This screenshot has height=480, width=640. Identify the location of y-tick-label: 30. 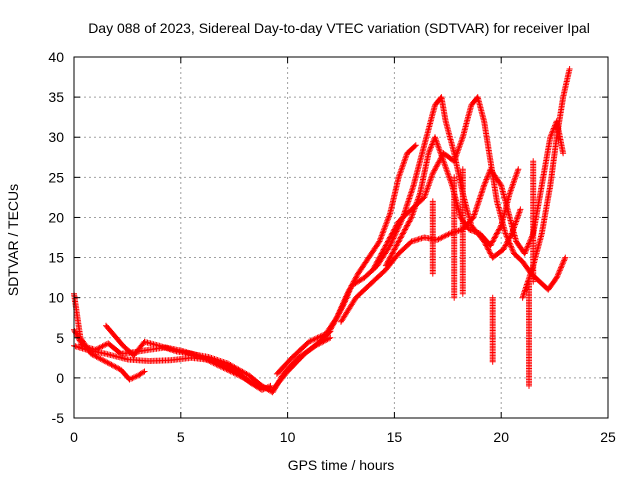
(56, 137).